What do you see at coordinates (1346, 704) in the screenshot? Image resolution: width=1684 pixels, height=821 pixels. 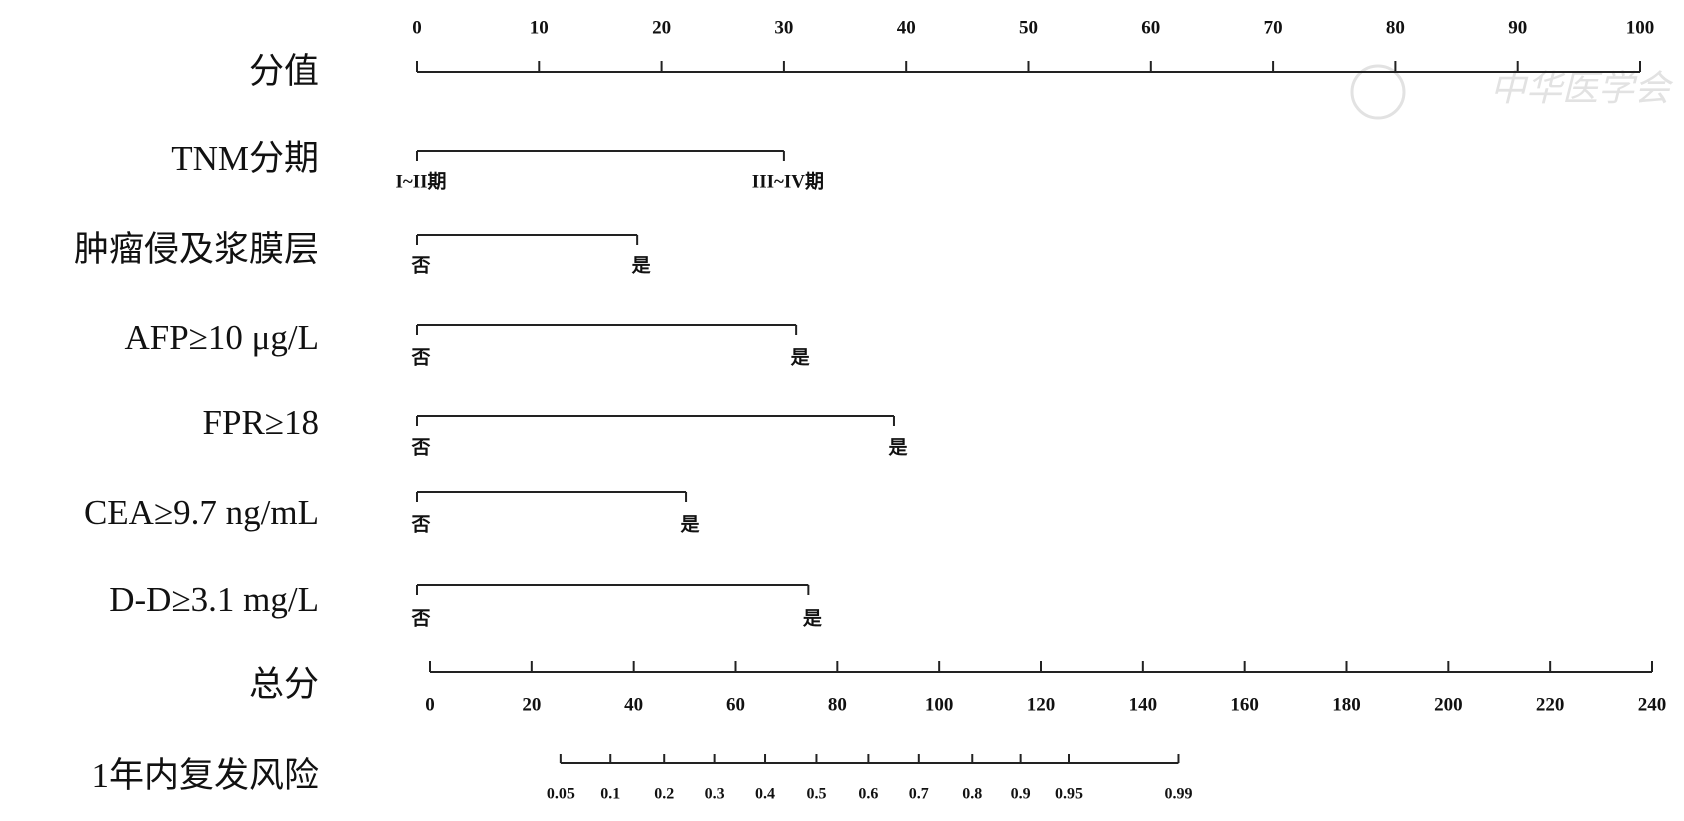 I see `tick-label: 180` at bounding box center [1346, 704].